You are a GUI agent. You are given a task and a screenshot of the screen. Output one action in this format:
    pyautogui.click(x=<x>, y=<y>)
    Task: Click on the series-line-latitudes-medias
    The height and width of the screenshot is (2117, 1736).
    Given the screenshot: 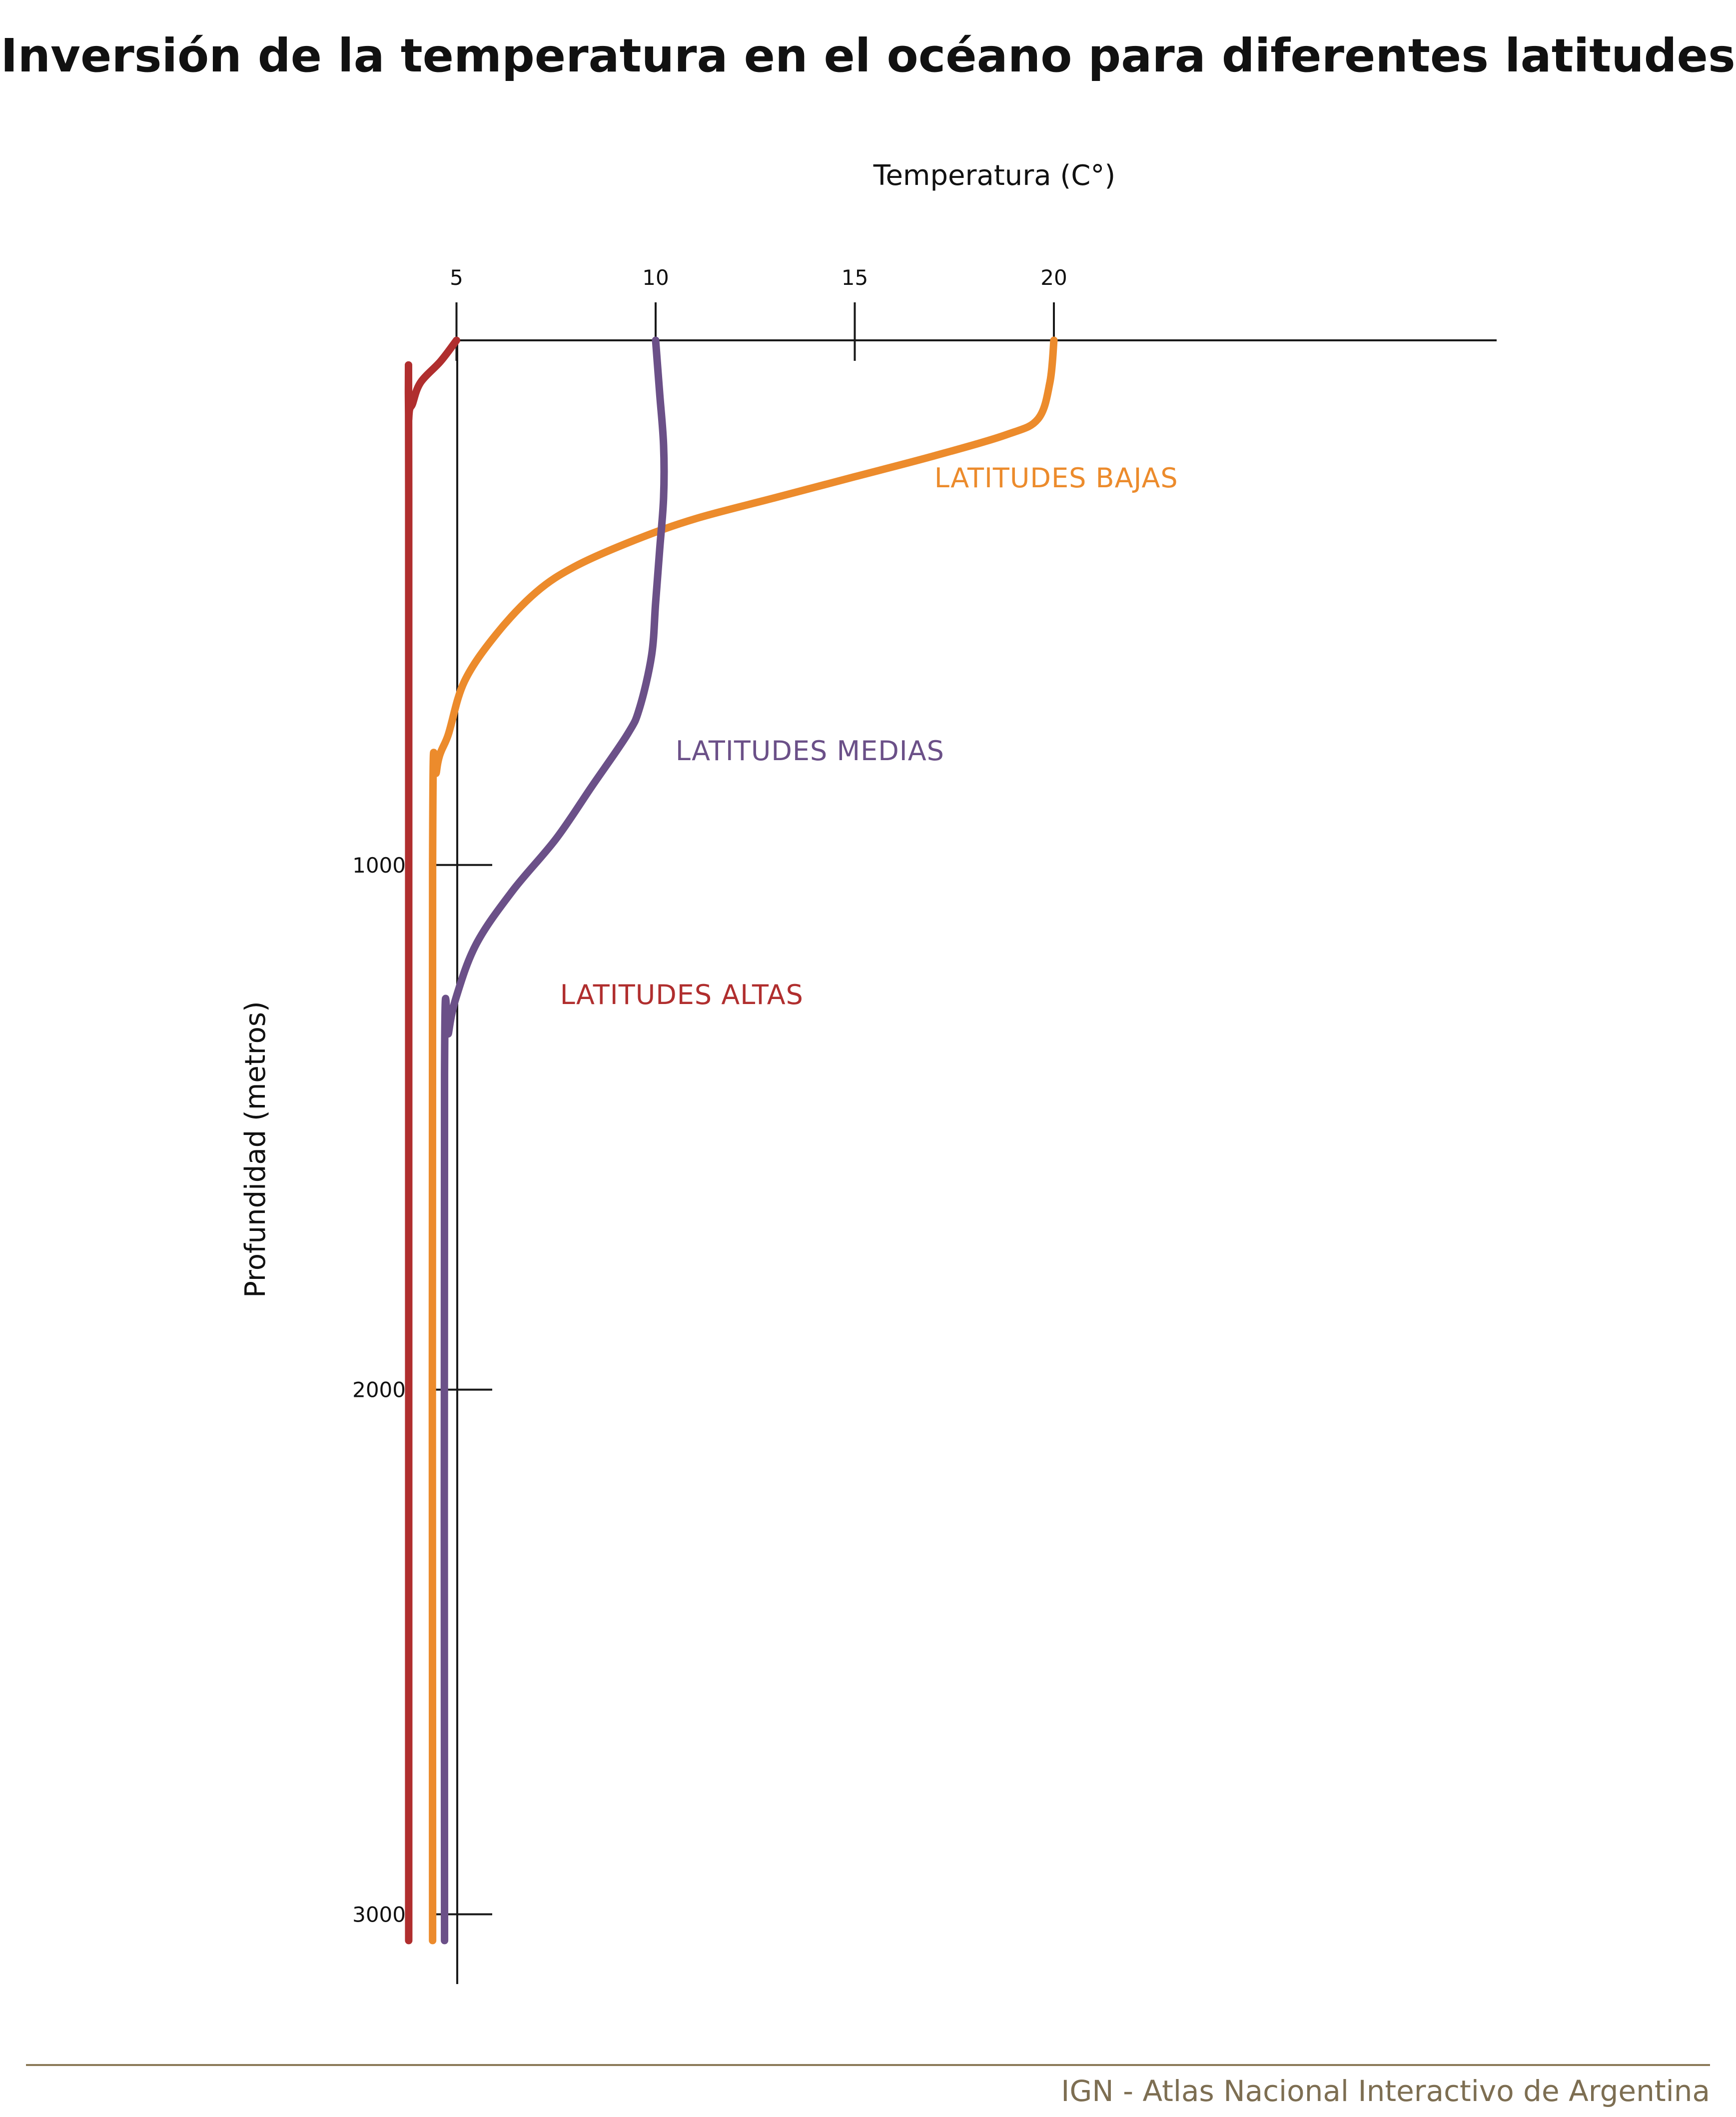 What is the action you would take?
    pyautogui.click(x=554, y=1140)
    